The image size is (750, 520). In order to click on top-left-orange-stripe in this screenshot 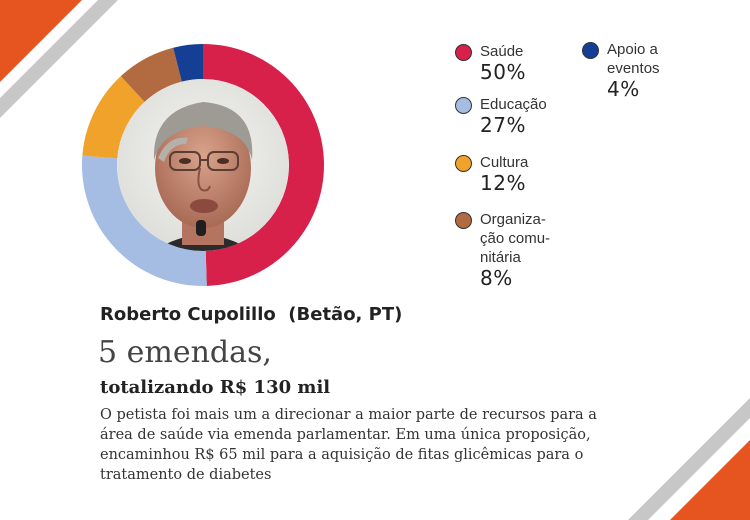, I will do `click(41, 41)`.